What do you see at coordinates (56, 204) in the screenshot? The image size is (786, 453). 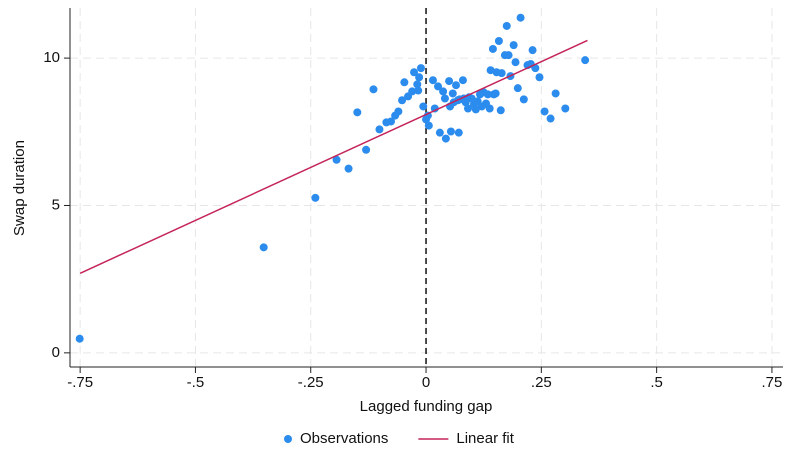 I see `y-tick-label: 5` at bounding box center [56, 204].